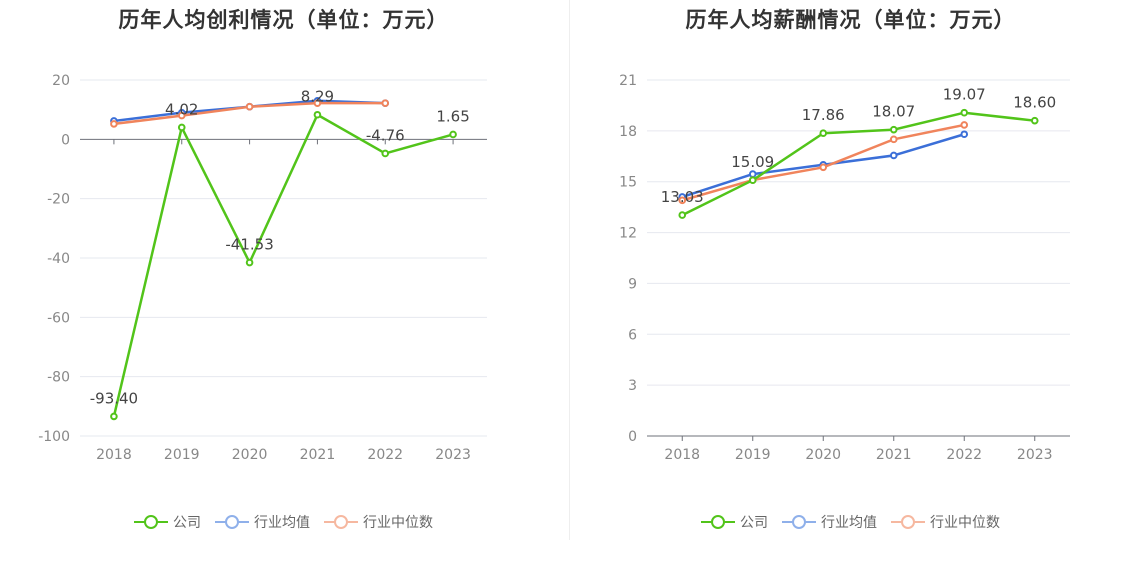 The image size is (1134, 582). I want to click on data-label: -4.76, so click(385, 135).